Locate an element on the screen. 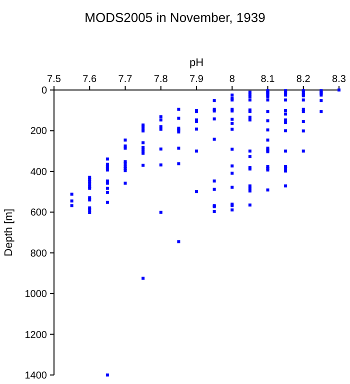 The image size is (350, 384). x-tick-label: 7.6 is located at coordinates (90, 79).